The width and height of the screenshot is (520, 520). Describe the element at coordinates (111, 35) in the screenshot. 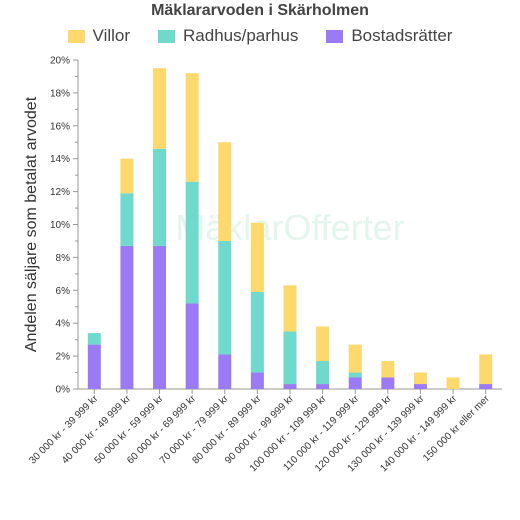

I see `legend-label: Villor` at that location.